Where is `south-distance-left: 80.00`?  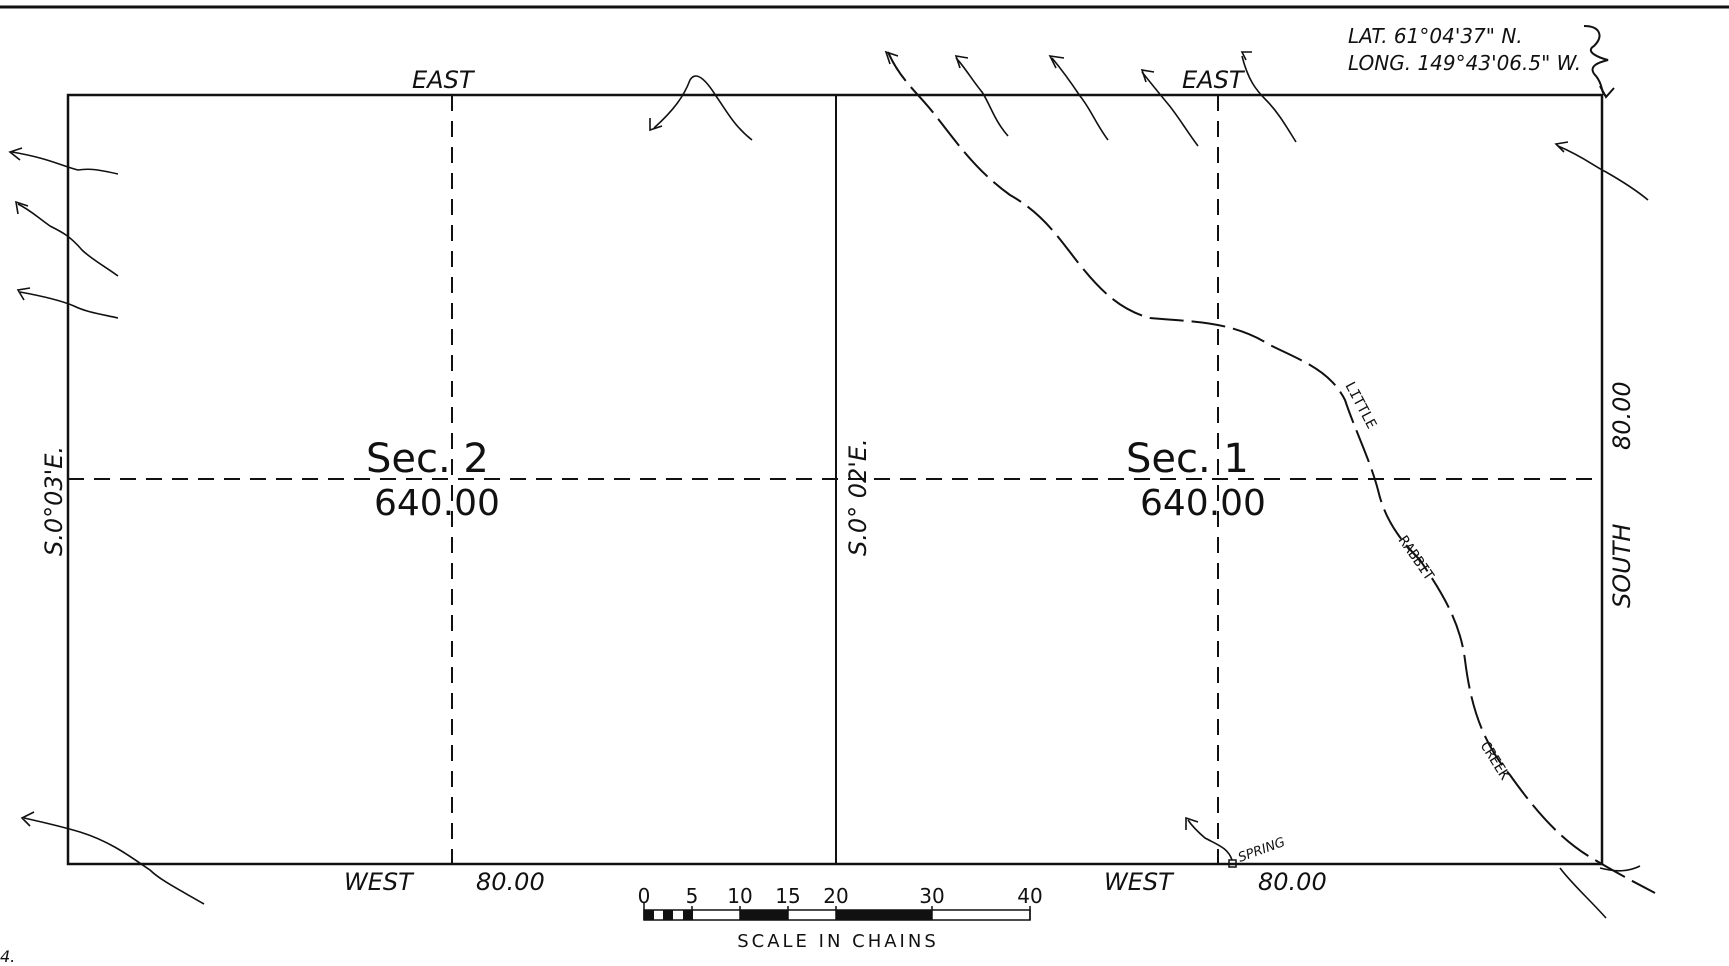 south-distance-left: 80.00 is located at coordinates (510, 882).